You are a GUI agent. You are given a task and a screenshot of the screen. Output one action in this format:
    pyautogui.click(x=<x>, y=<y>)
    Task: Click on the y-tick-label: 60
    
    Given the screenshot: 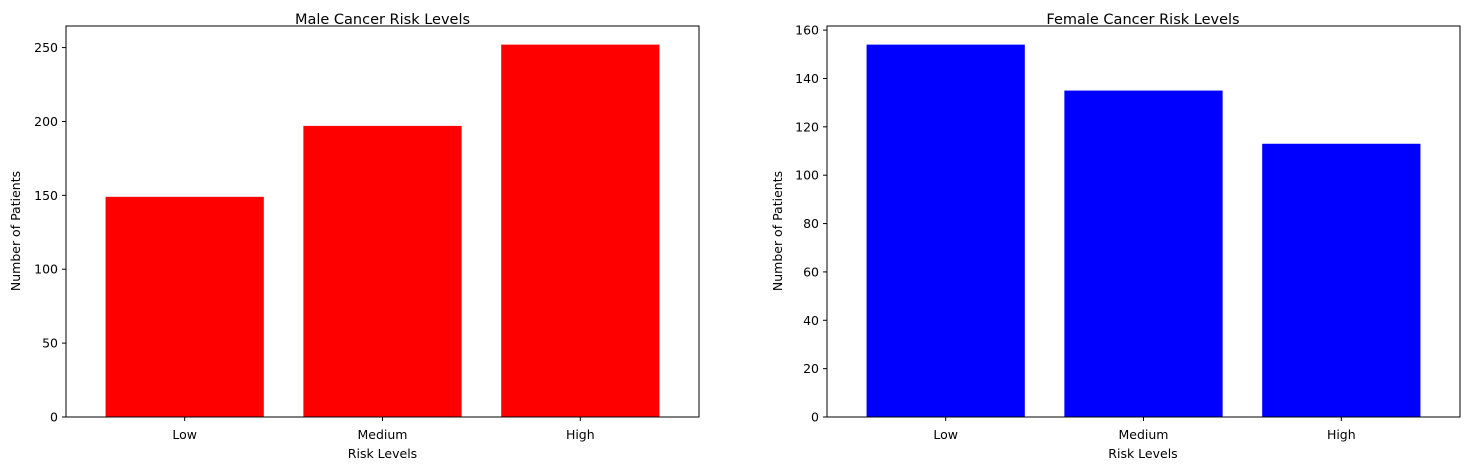 What is the action you would take?
    pyautogui.click(x=811, y=271)
    